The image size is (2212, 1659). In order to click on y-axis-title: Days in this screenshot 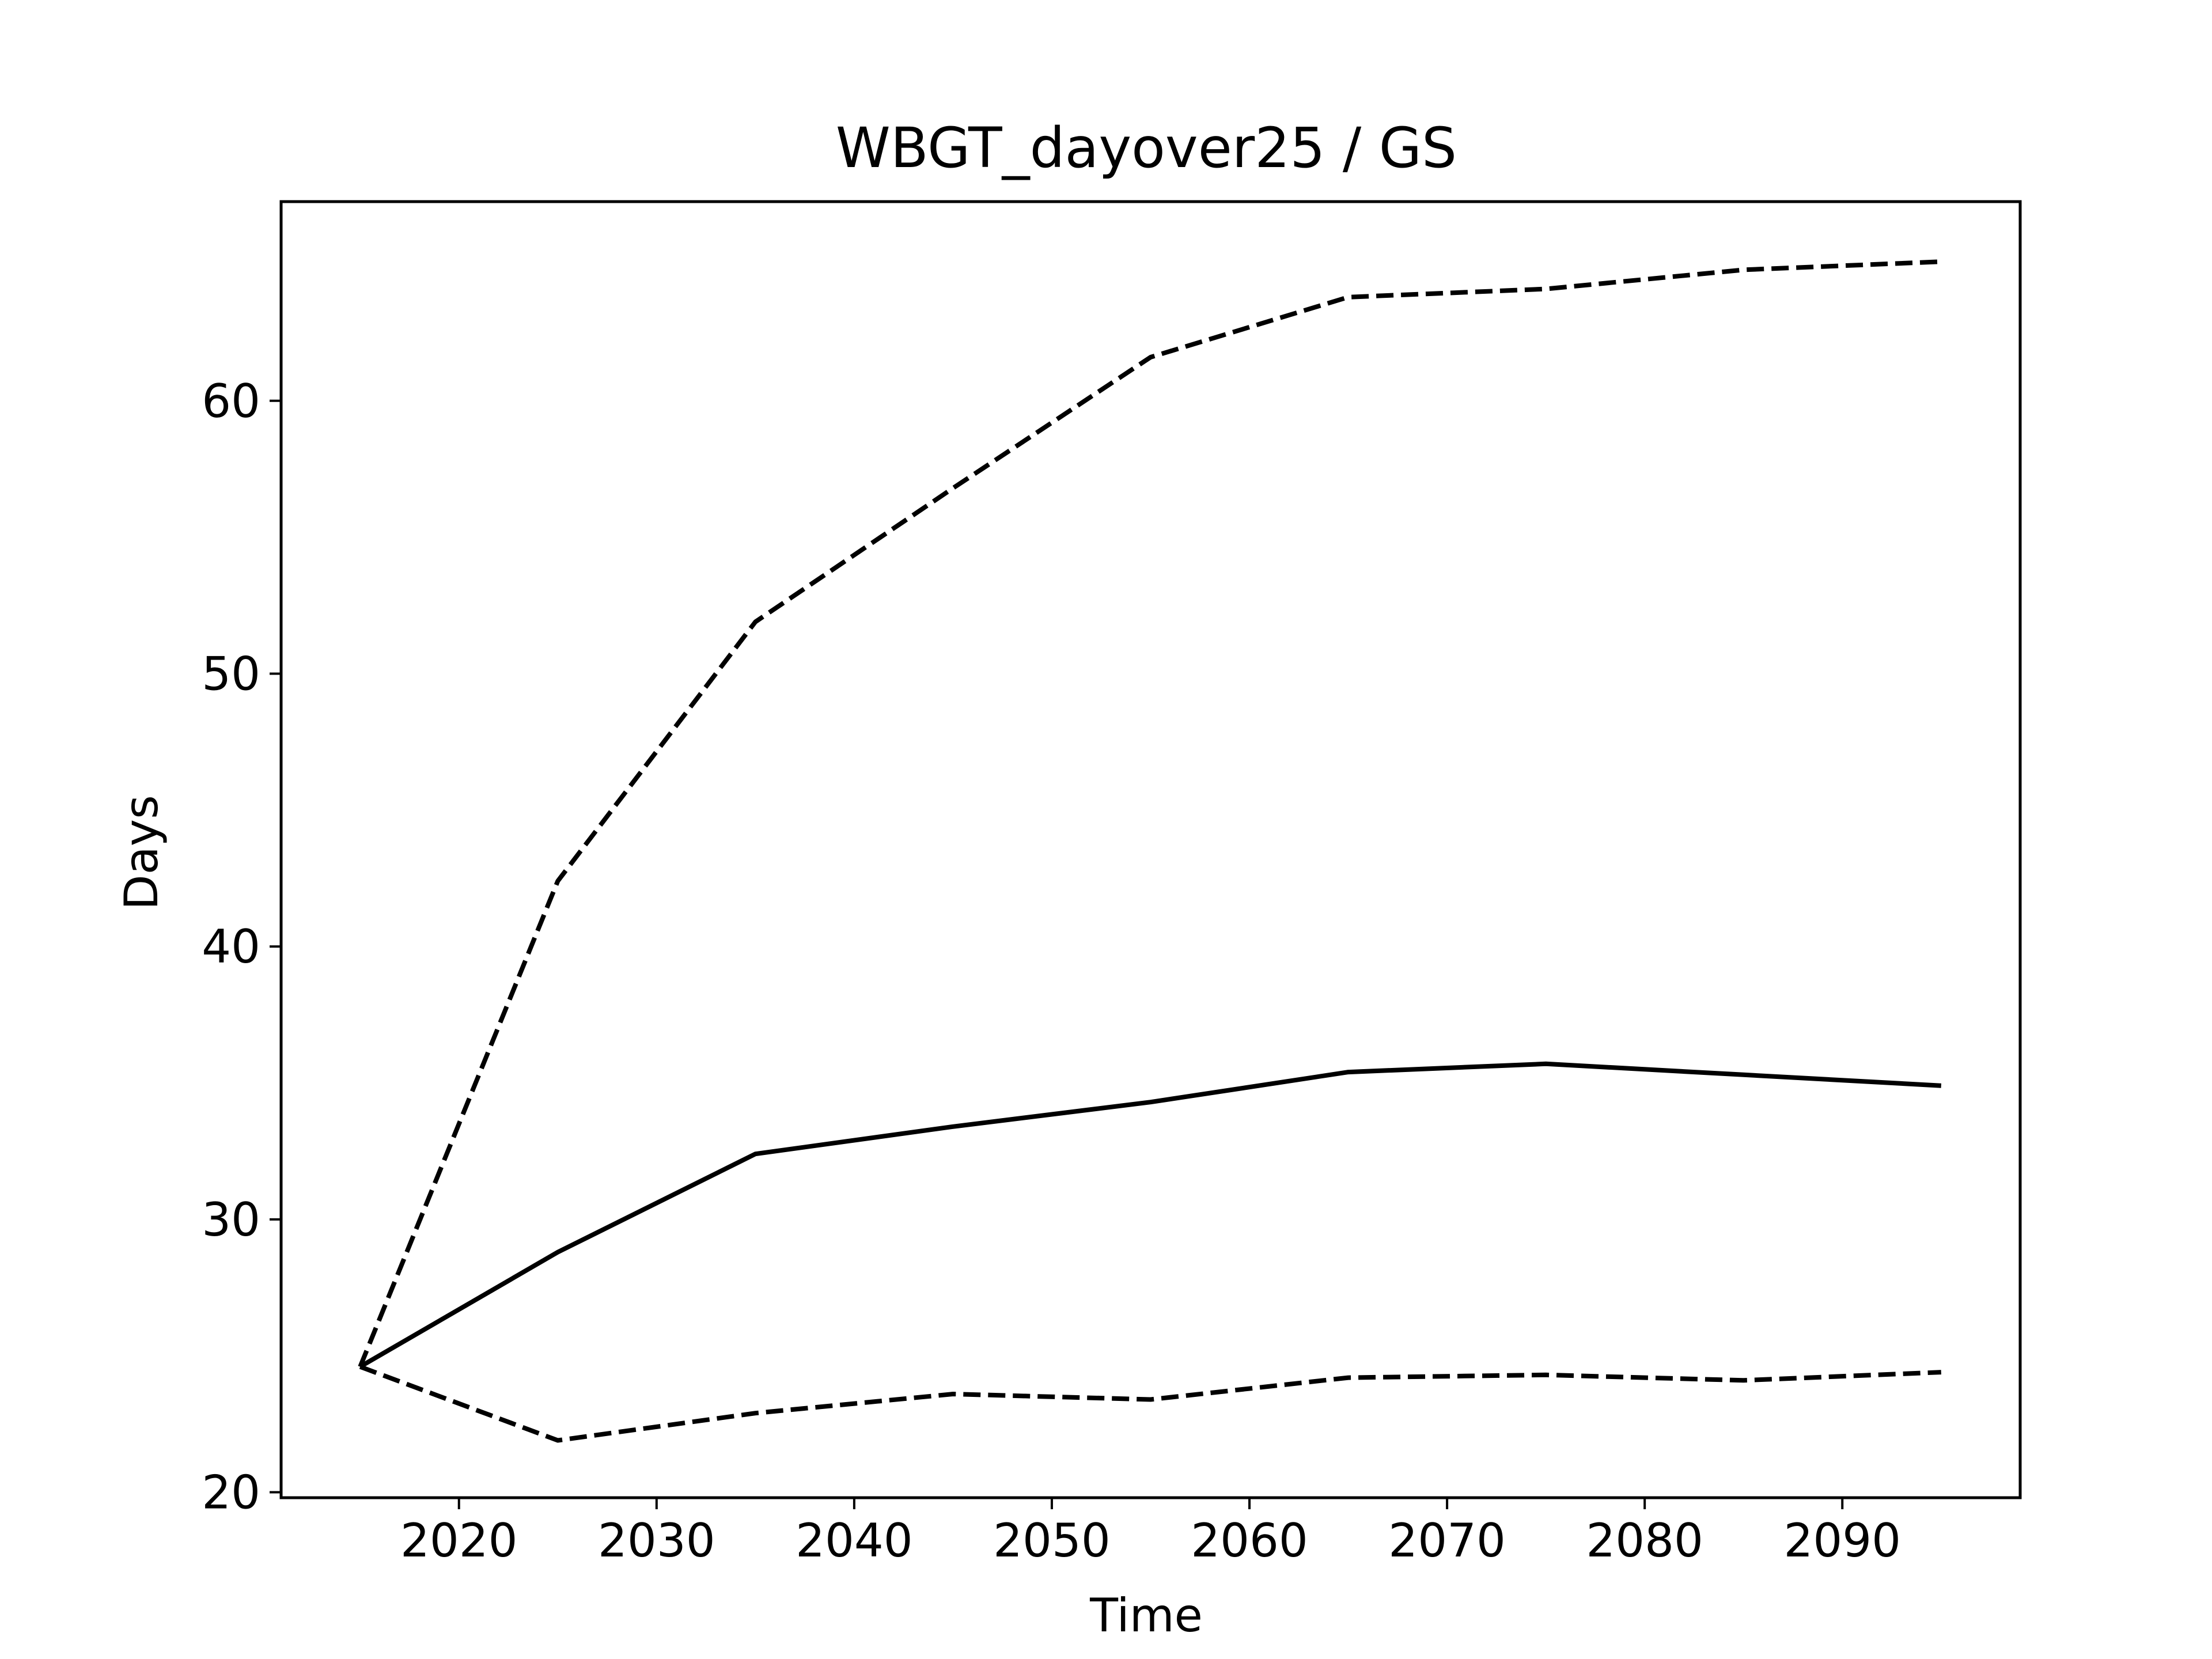, I will do `click(141, 852)`.